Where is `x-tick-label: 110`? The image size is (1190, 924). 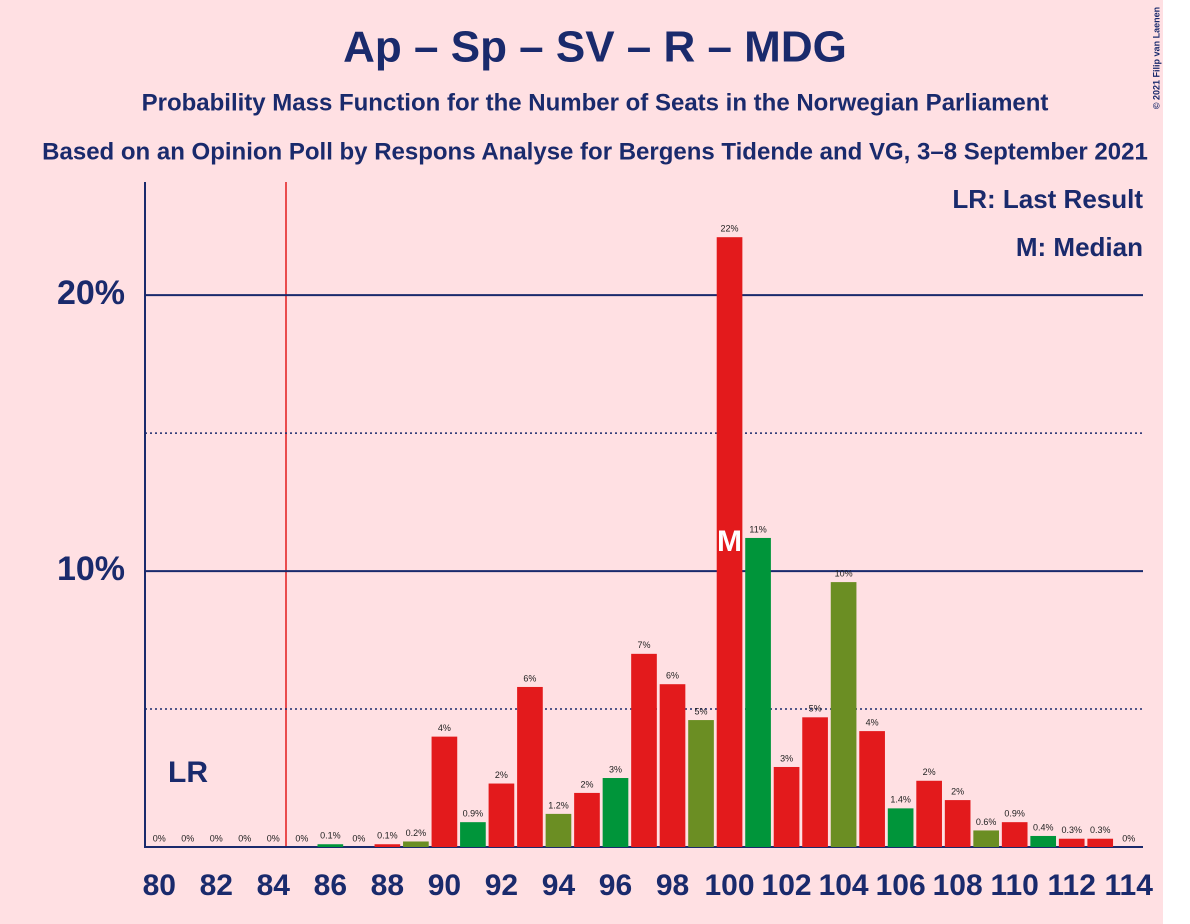
x-tick-label: 110 is located at coordinates (1014, 885).